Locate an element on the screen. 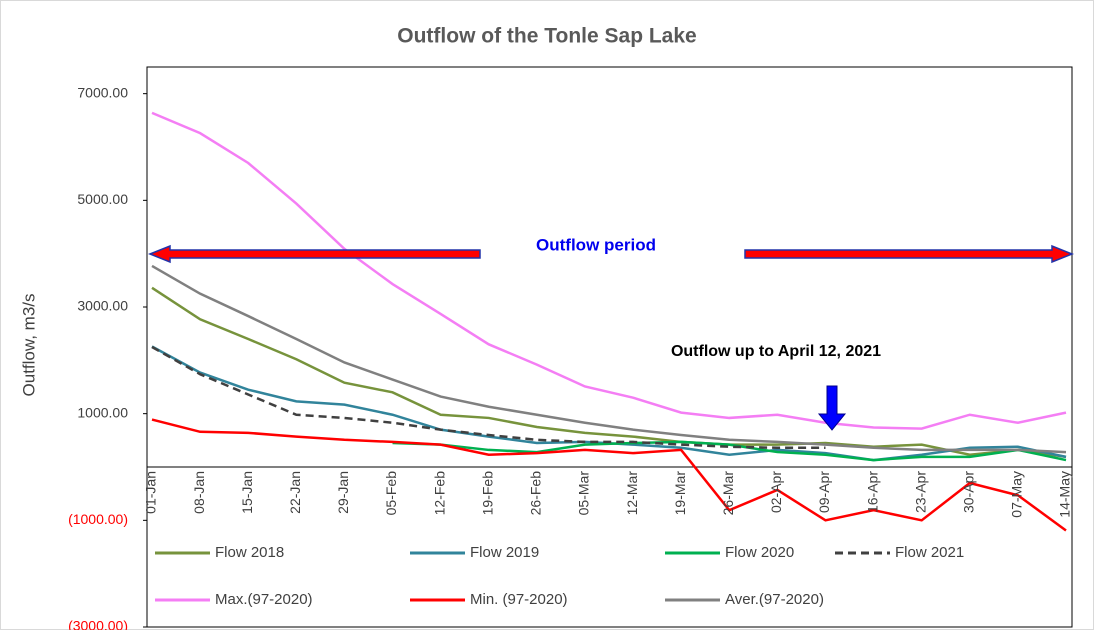  legend-label: Aver.(97-2020) is located at coordinates (774, 599).